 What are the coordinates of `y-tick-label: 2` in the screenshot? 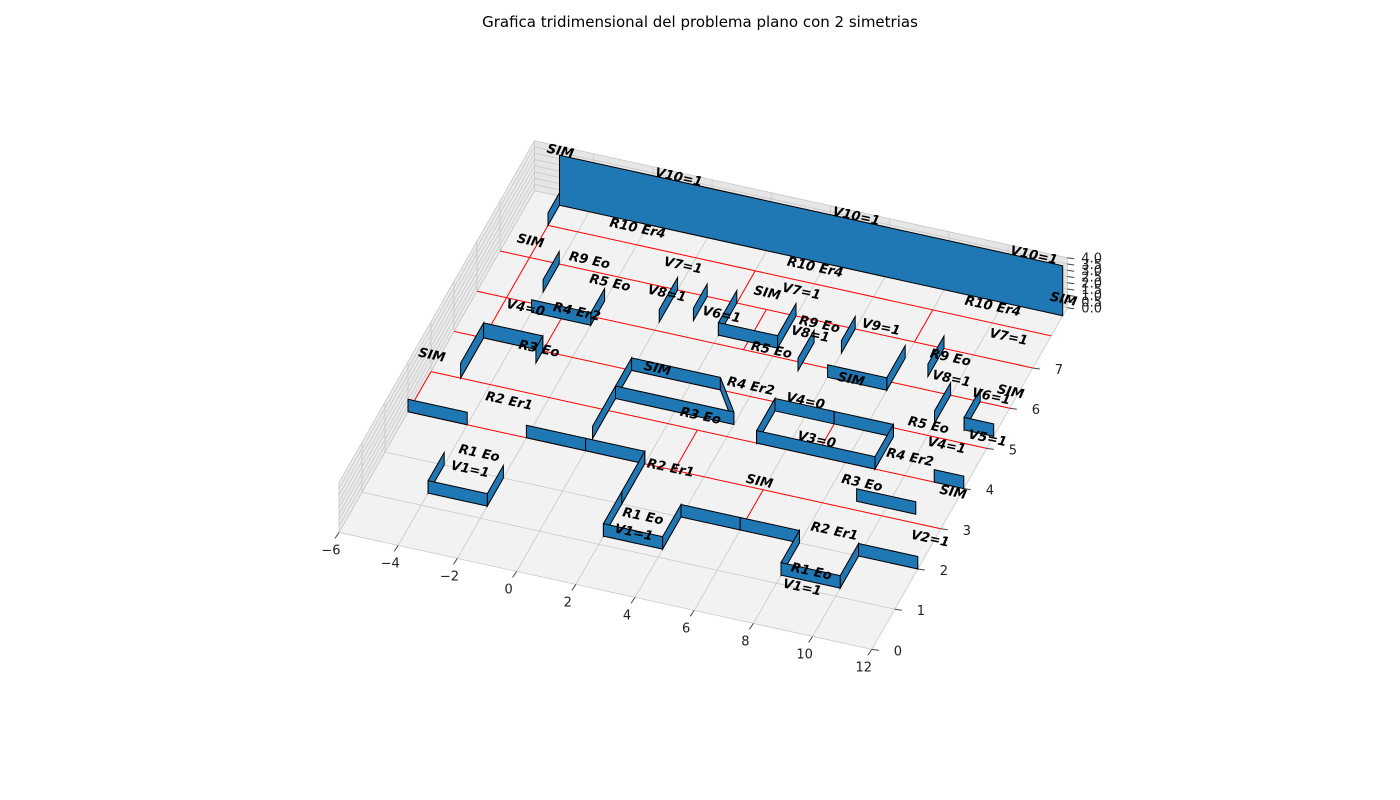 It's located at (944, 571).